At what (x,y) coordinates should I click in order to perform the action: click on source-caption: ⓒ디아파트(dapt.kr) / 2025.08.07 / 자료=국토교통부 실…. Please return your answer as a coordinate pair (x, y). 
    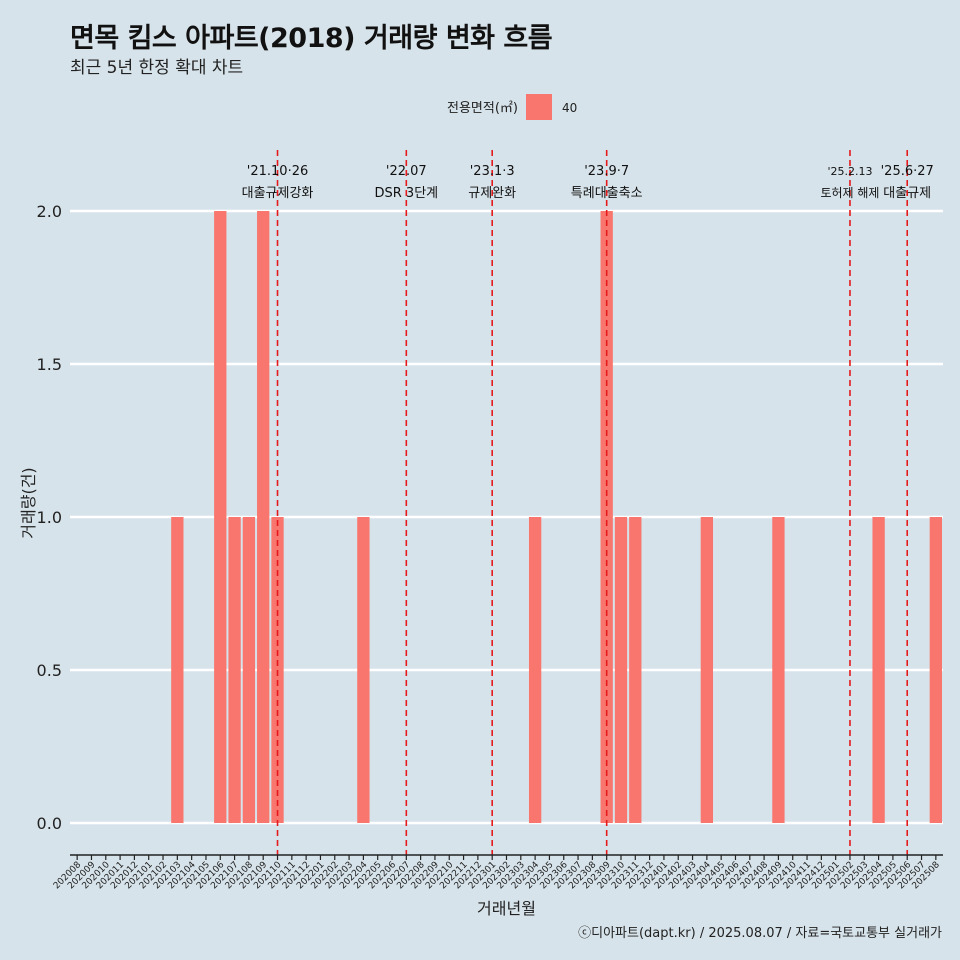
    Looking at the image, I should click on (760, 933).